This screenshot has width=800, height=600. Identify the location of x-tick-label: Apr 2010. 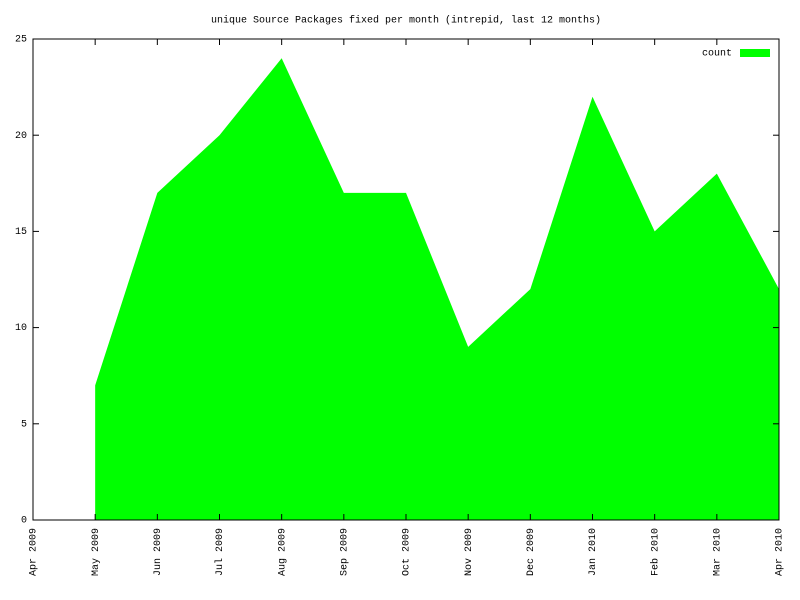
(780, 552).